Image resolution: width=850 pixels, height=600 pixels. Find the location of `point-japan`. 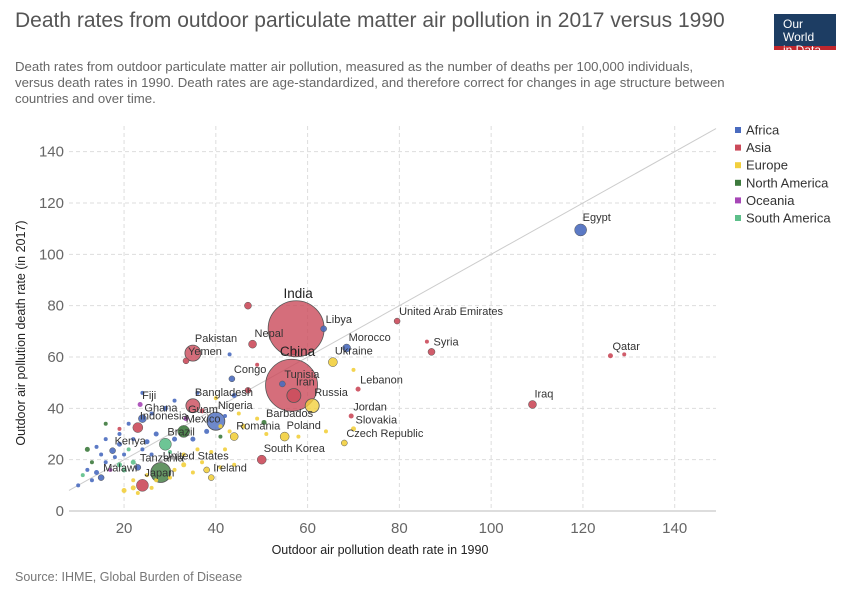

point-japan is located at coordinates (142, 485).